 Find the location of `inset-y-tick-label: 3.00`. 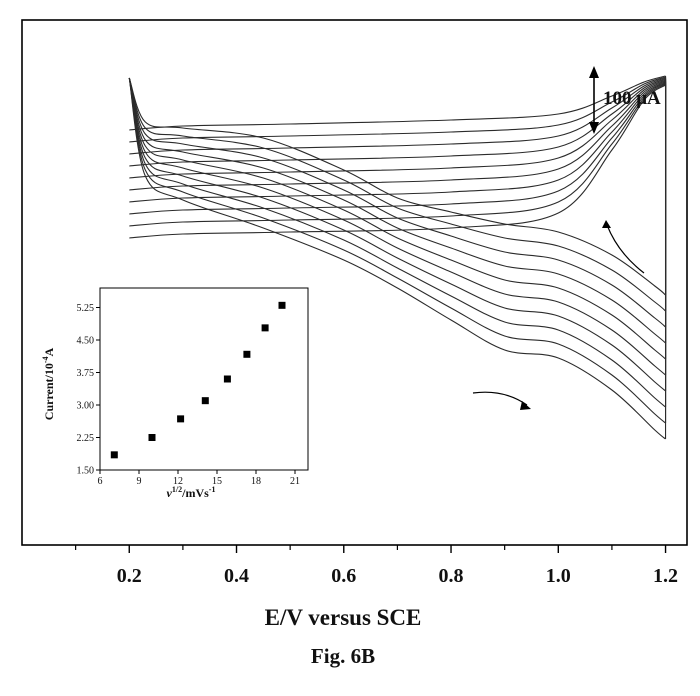

inset-y-tick-label: 3.00 is located at coordinates (86, 406).